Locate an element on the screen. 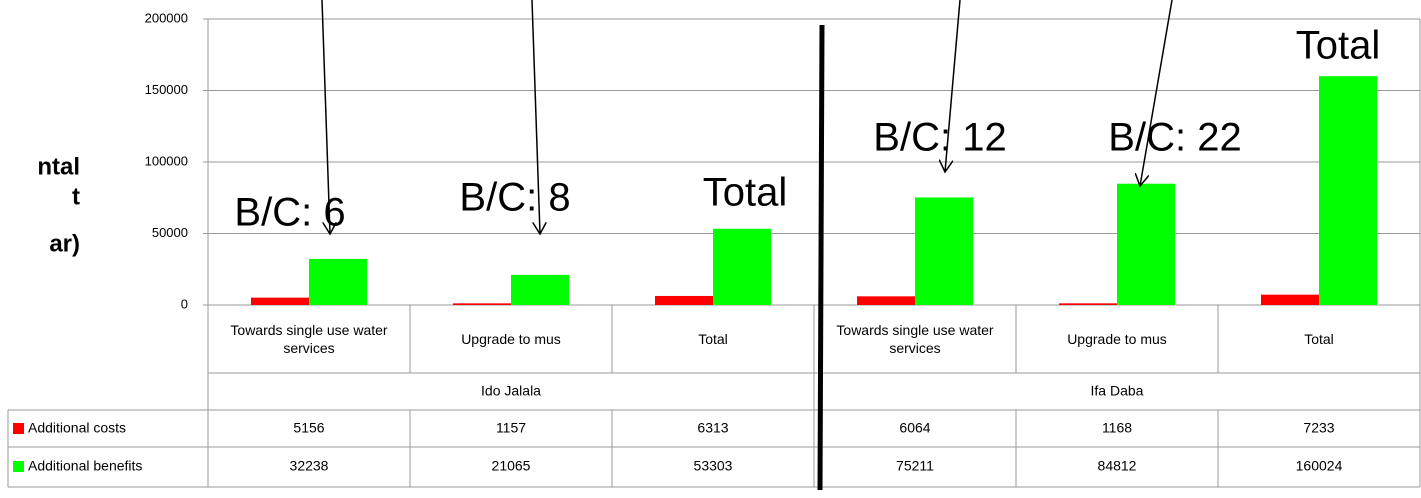  table-value: 6313 is located at coordinates (712, 428).